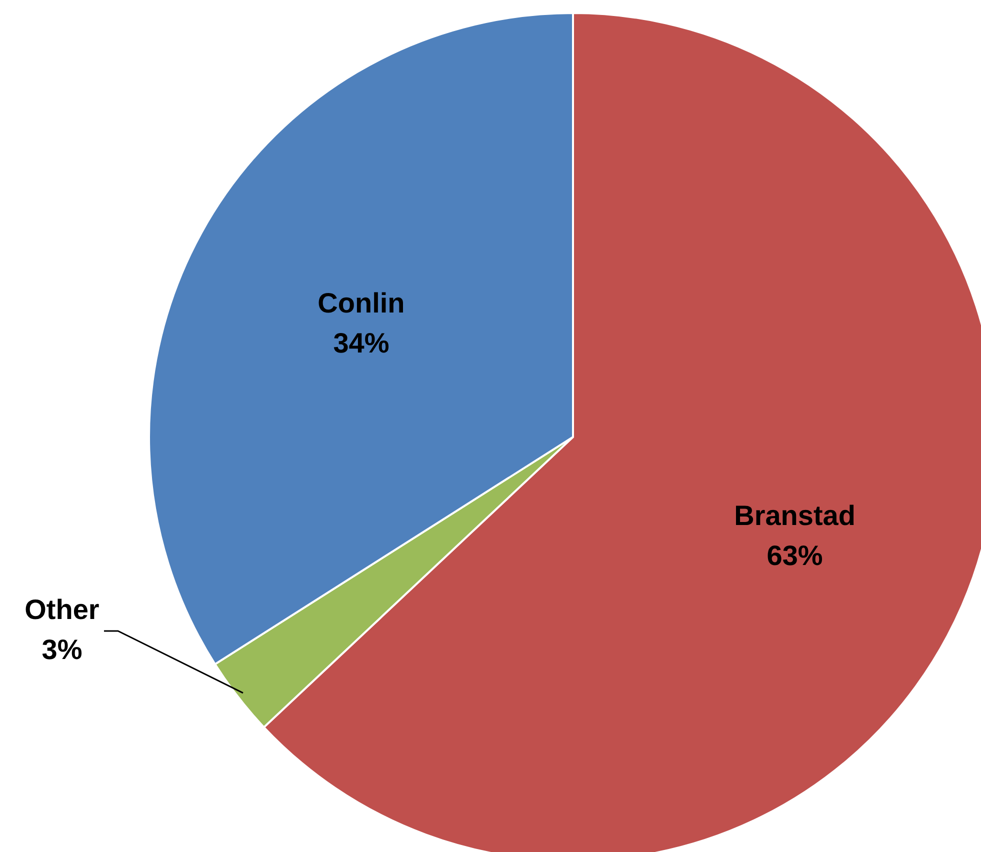 The image size is (981, 852). What do you see at coordinates (361, 303) in the screenshot?
I see `slice-label: Conlin` at bounding box center [361, 303].